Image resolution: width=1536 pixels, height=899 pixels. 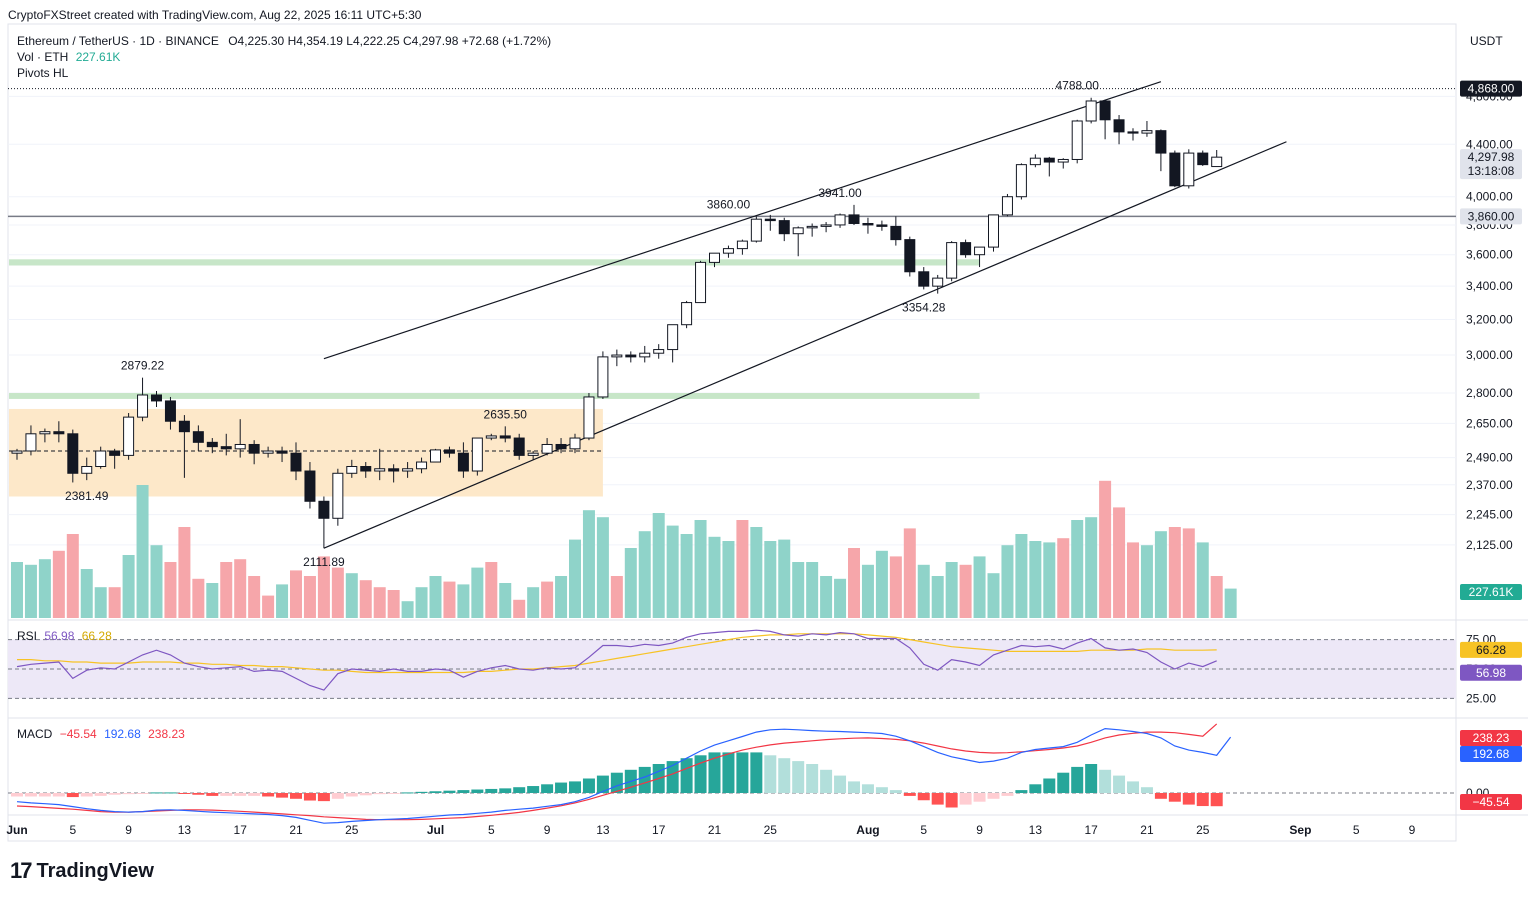 I want to click on pivot-label: 4788.00, so click(x=1078, y=86).